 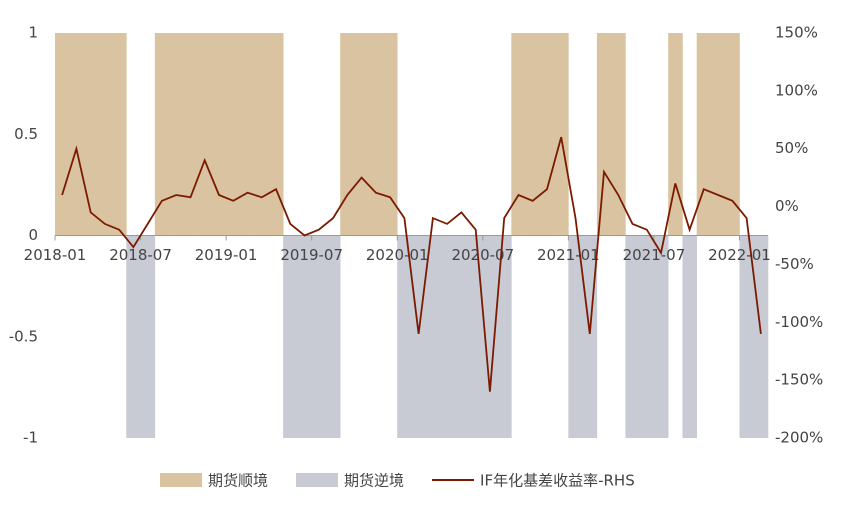 What do you see at coordinates (787, 206) in the screenshot?
I see `y2-tick-label: 0%` at bounding box center [787, 206].